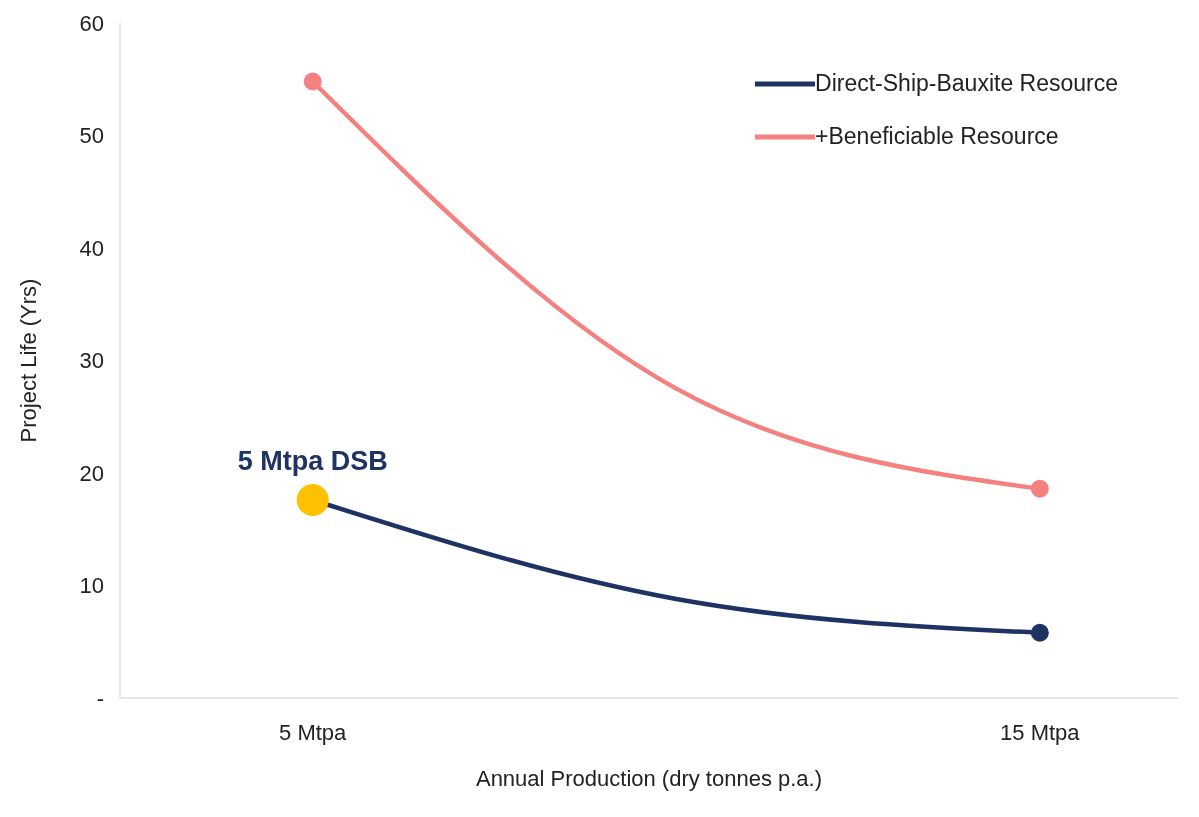 The height and width of the screenshot is (817, 1199). What do you see at coordinates (91, 361) in the screenshot?
I see `y-tick-label: 30` at bounding box center [91, 361].